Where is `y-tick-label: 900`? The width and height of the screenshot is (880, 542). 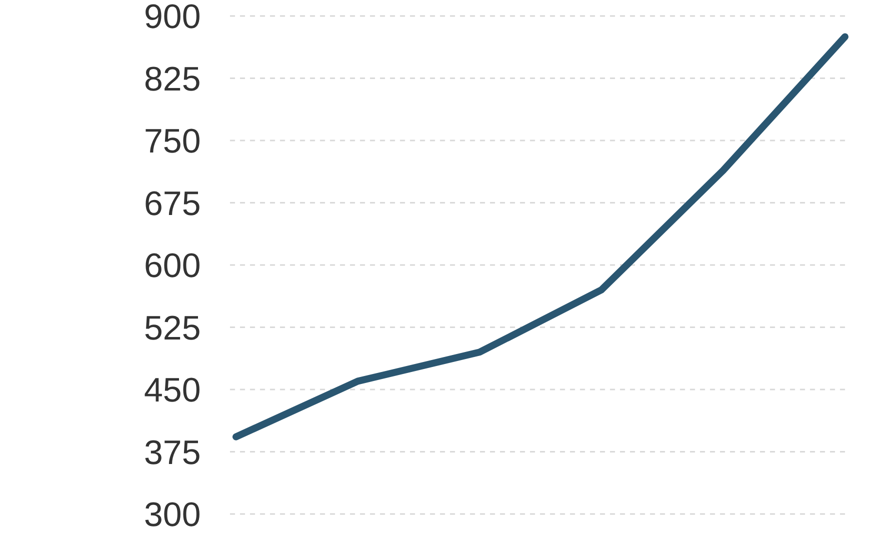
y-tick-label: 900 is located at coordinates (172, 18).